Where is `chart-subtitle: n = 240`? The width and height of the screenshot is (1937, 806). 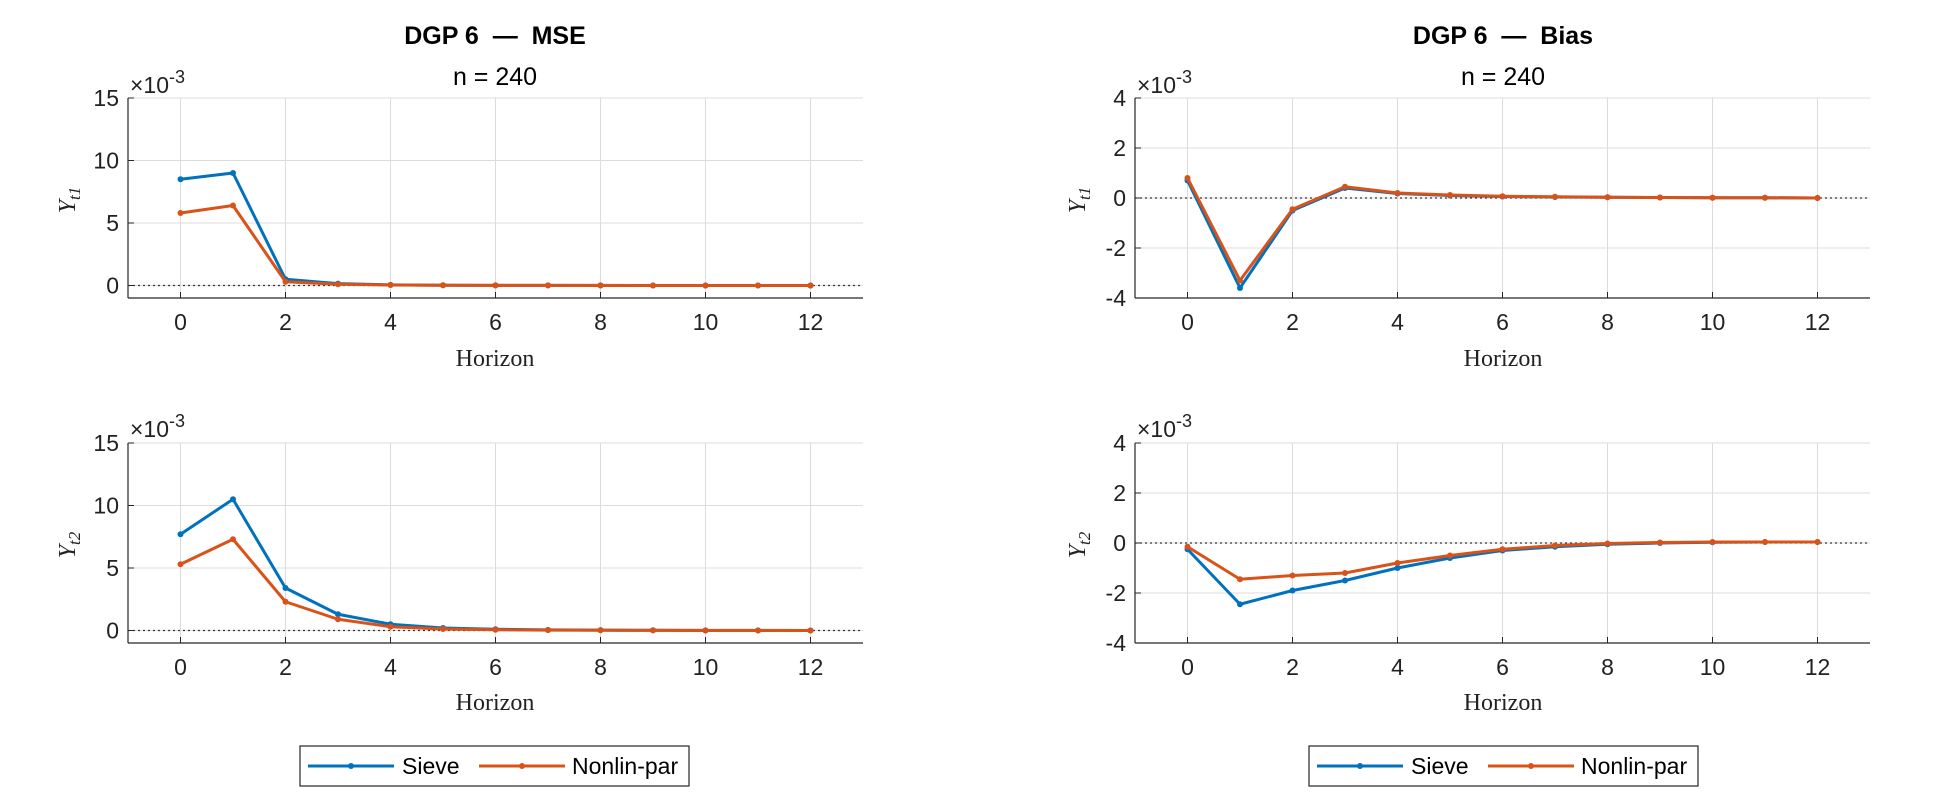 chart-subtitle: n = 240 is located at coordinates (1503, 77).